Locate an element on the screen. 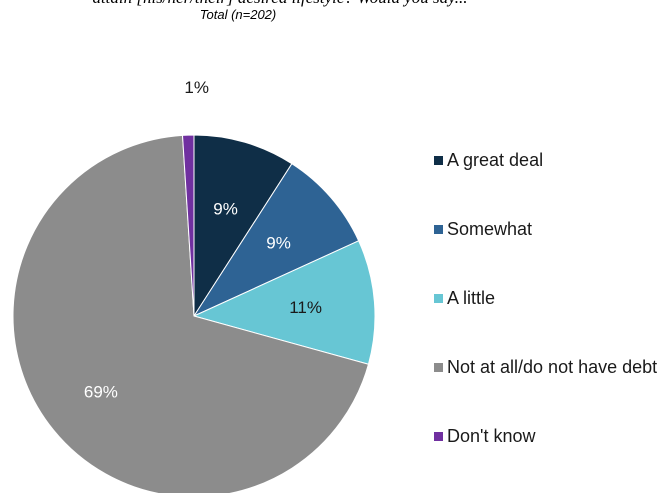  legend-item: Don't know is located at coordinates (549, 436).